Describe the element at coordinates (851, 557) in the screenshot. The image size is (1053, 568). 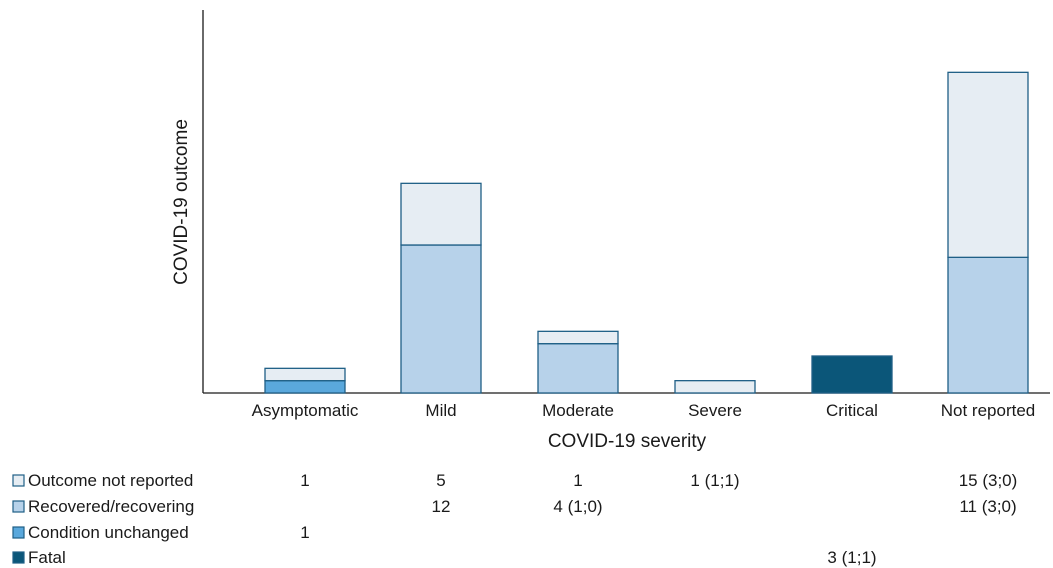
I see `table-cell: 3 (1;1)` at that location.